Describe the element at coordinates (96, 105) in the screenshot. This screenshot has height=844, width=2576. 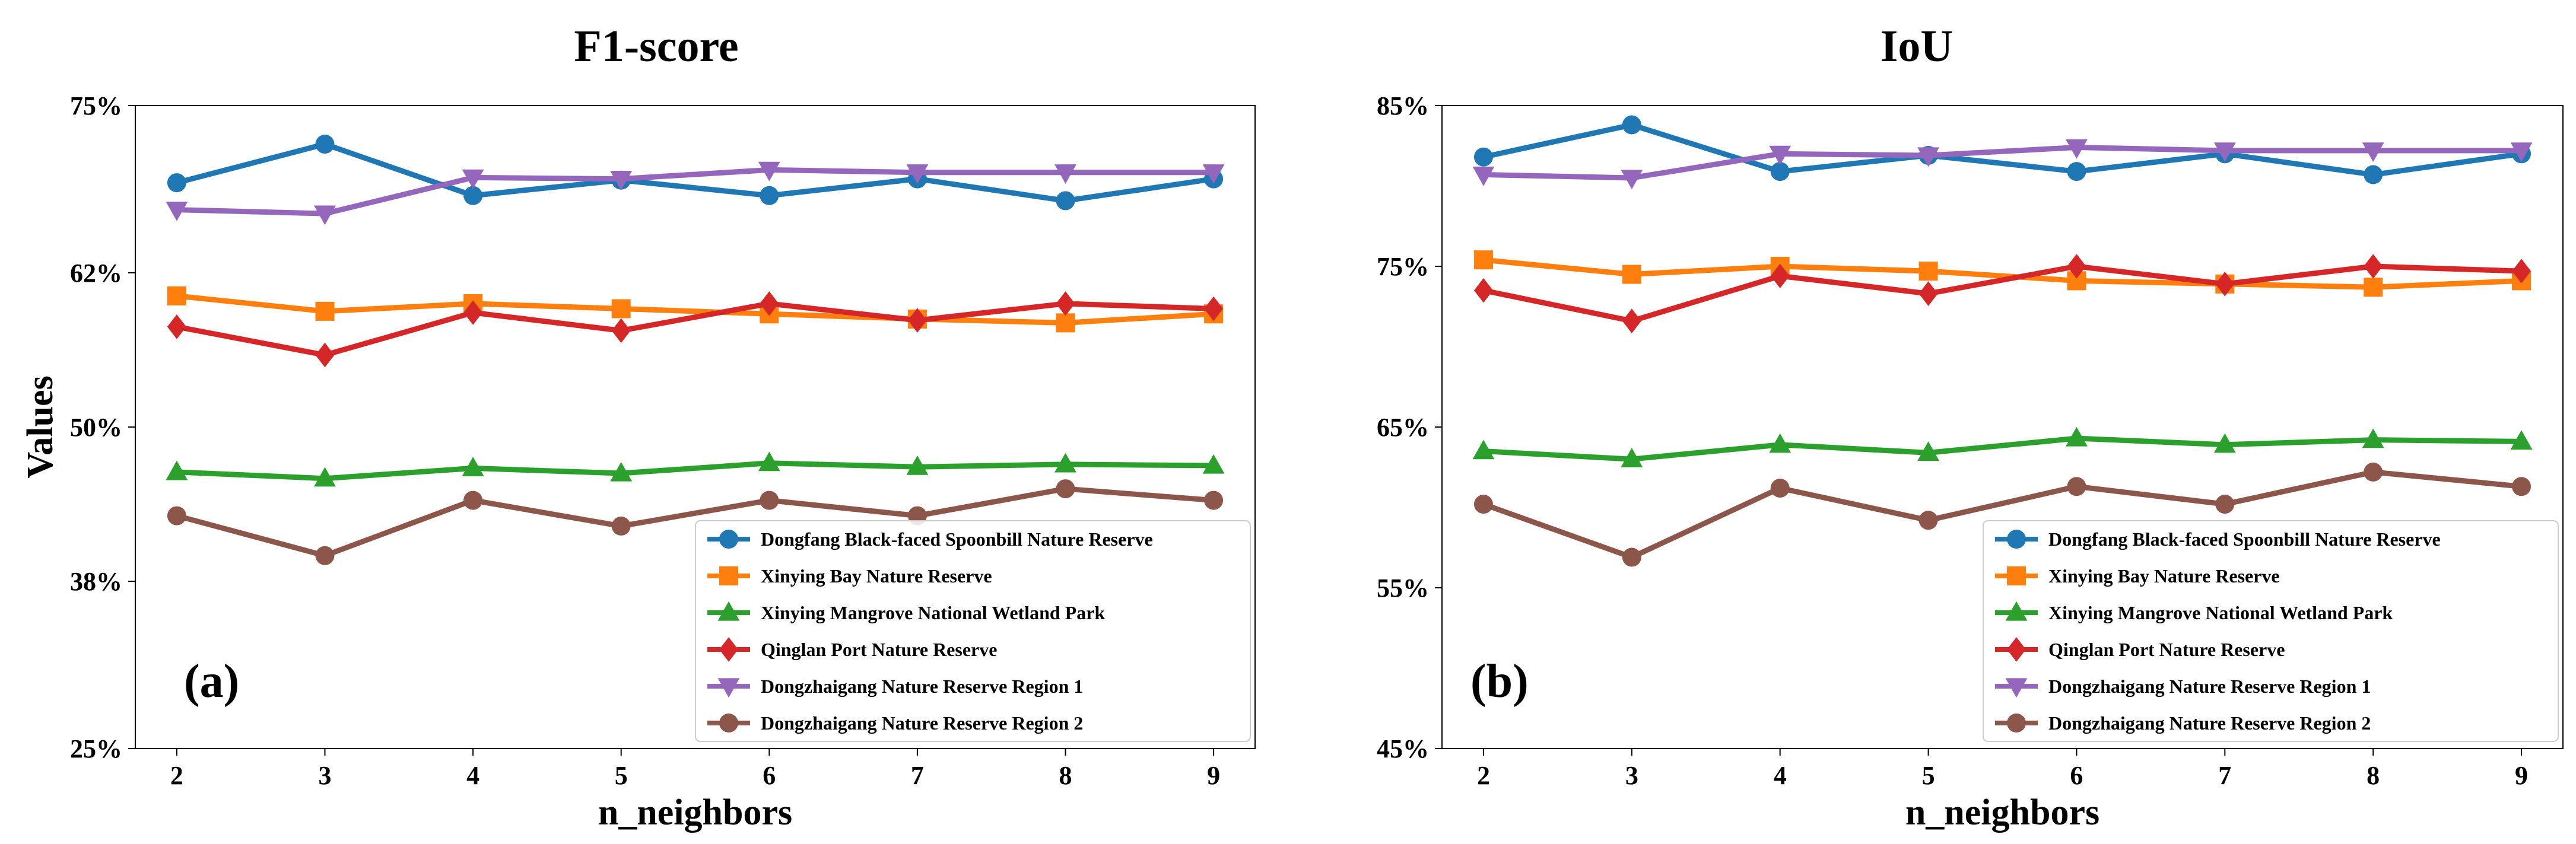
I see `y-tick-label: 75%` at that location.